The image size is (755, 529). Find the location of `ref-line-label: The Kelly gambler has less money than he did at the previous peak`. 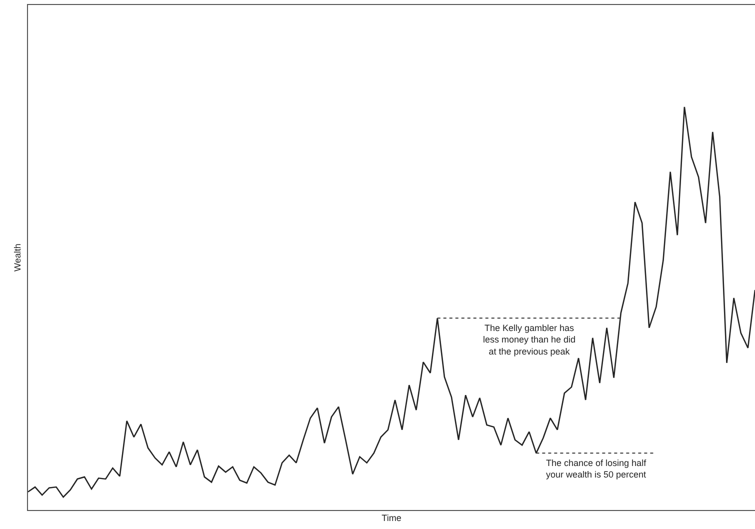

ref-line-label: The Kelly gambler has less money than he did at the previous peak is located at coordinates (529, 339).